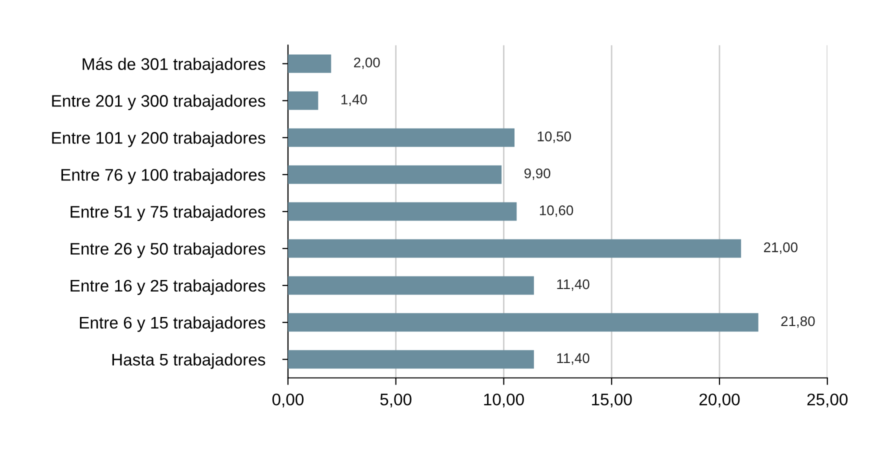 The width and height of the screenshot is (870, 452). I want to click on y-tick-label: Entre 101 y 200 trabajadores, so click(159, 140).